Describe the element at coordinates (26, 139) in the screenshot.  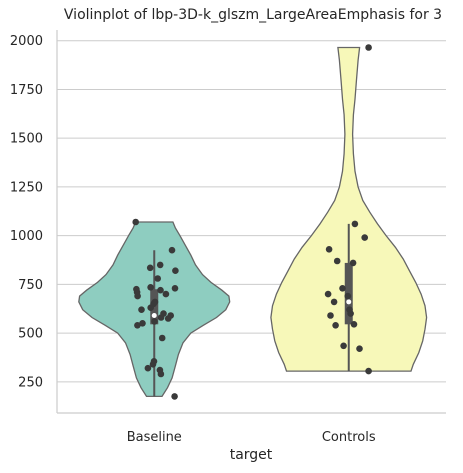
I see `y-tick-label: 1500` at that location.